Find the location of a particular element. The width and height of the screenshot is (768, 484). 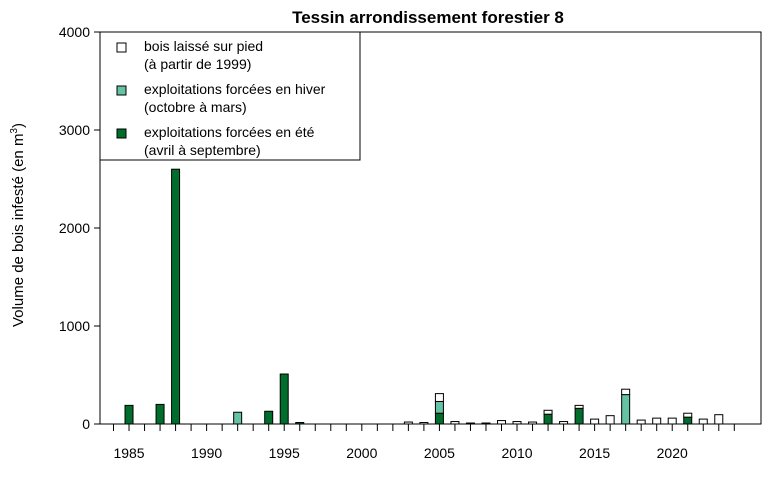

y-tick-label: 2000 is located at coordinates (74, 228).